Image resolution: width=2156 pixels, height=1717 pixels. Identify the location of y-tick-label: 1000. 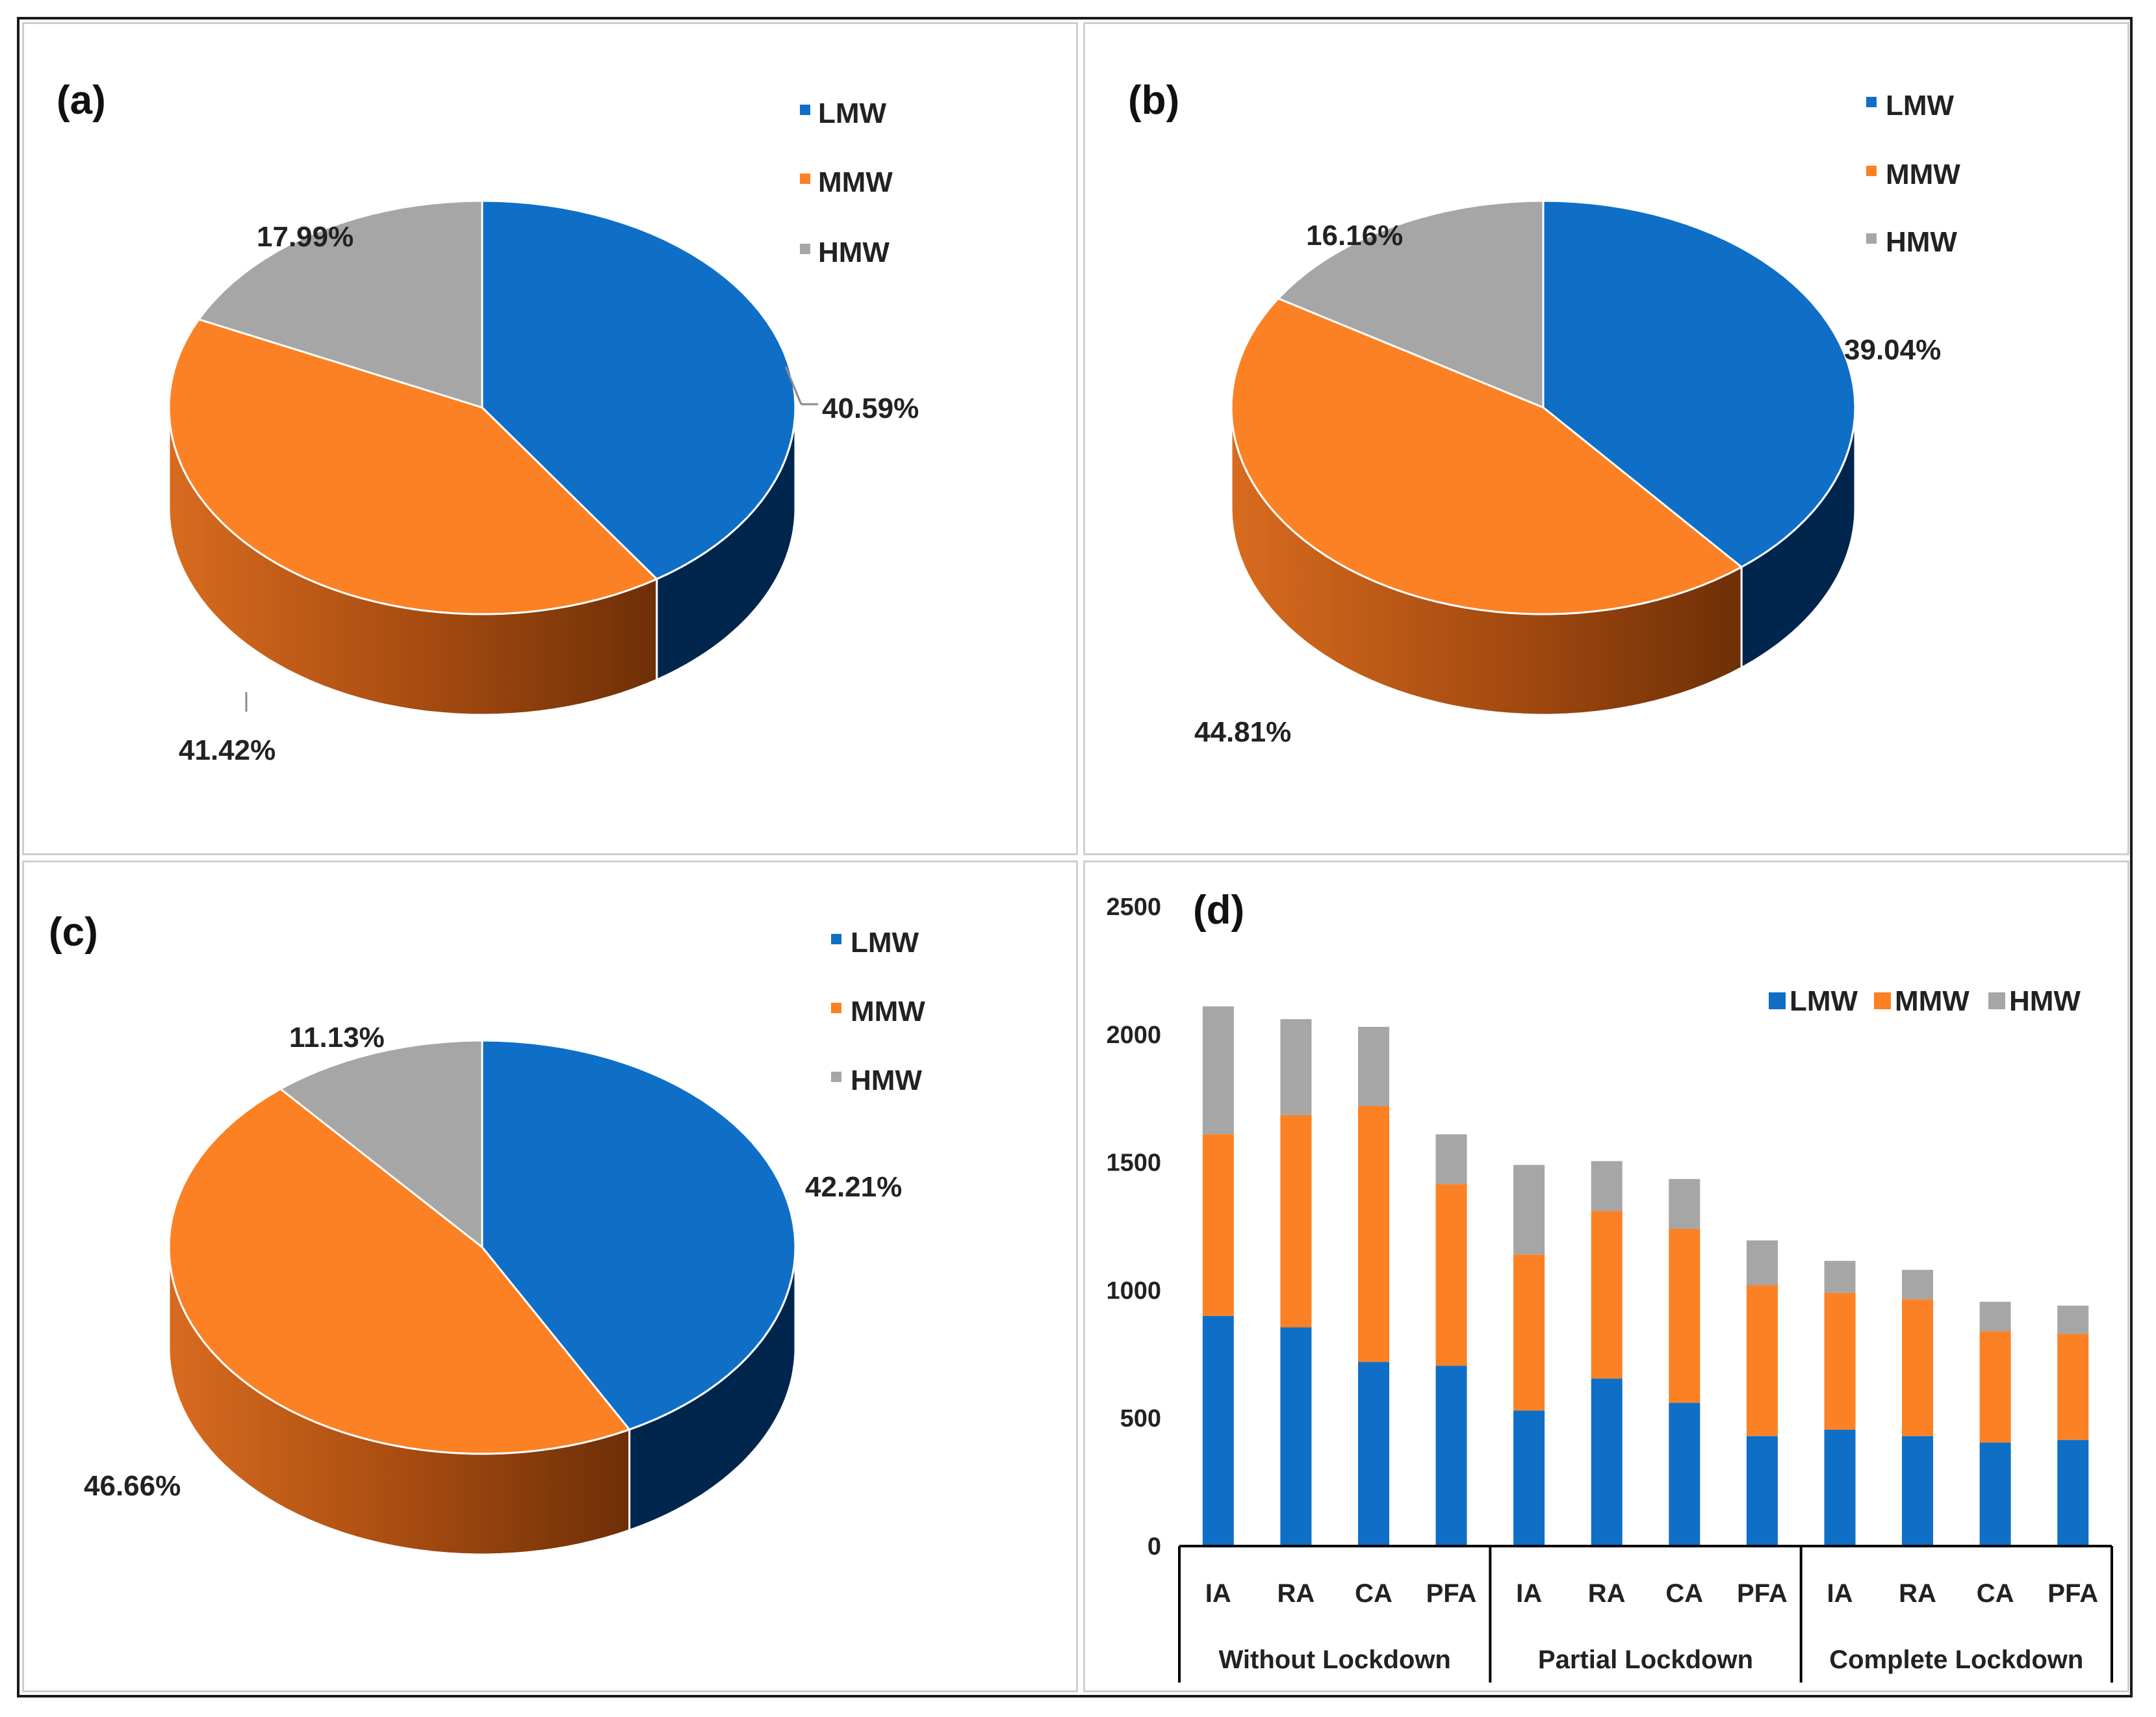
(1133, 1290).